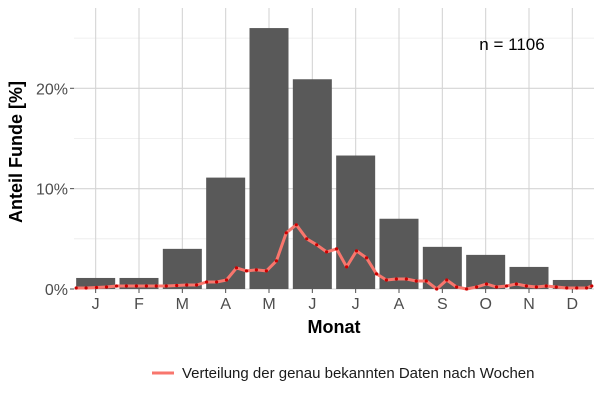 The height and width of the screenshot is (400, 600). What do you see at coordinates (16, 152) in the screenshot?
I see `y-axis-title: Anteil Funde [%]` at bounding box center [16, 152].